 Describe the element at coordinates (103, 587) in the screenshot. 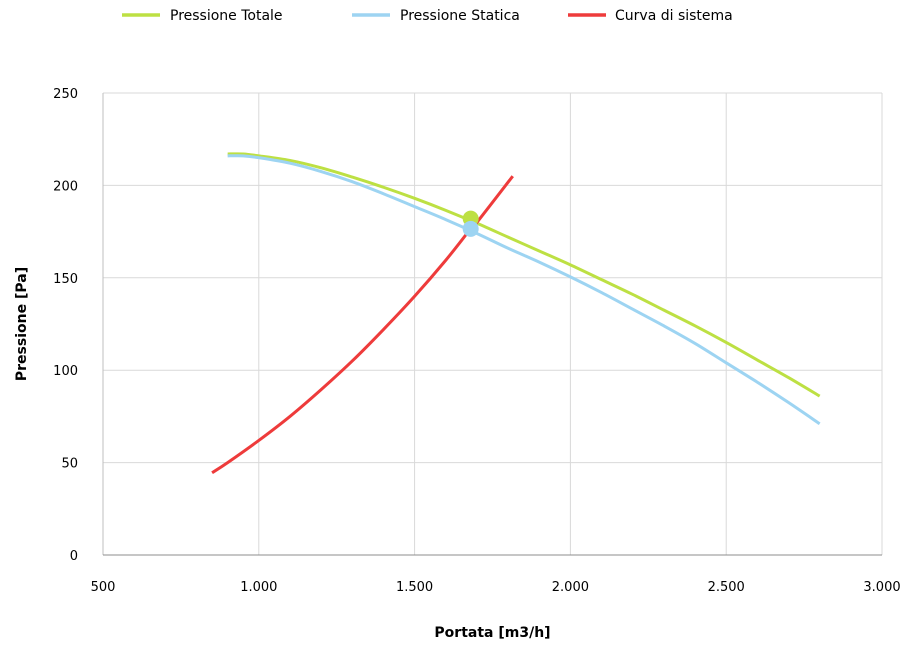

I see `x-tick-label: 500` at that location.